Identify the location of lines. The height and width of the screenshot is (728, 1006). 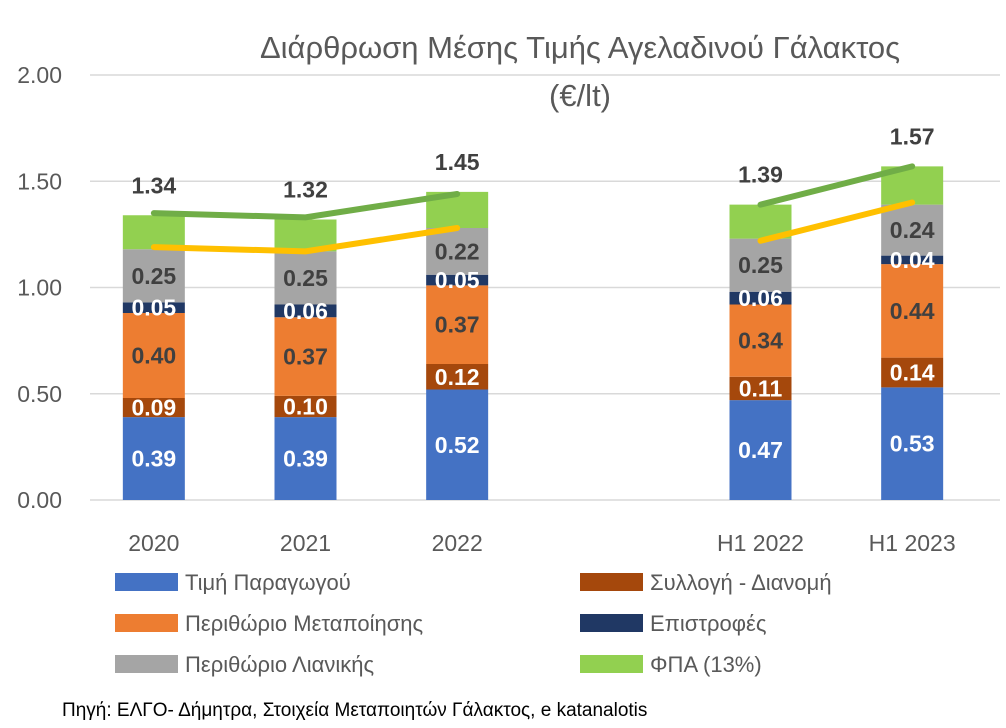
(533, 209).